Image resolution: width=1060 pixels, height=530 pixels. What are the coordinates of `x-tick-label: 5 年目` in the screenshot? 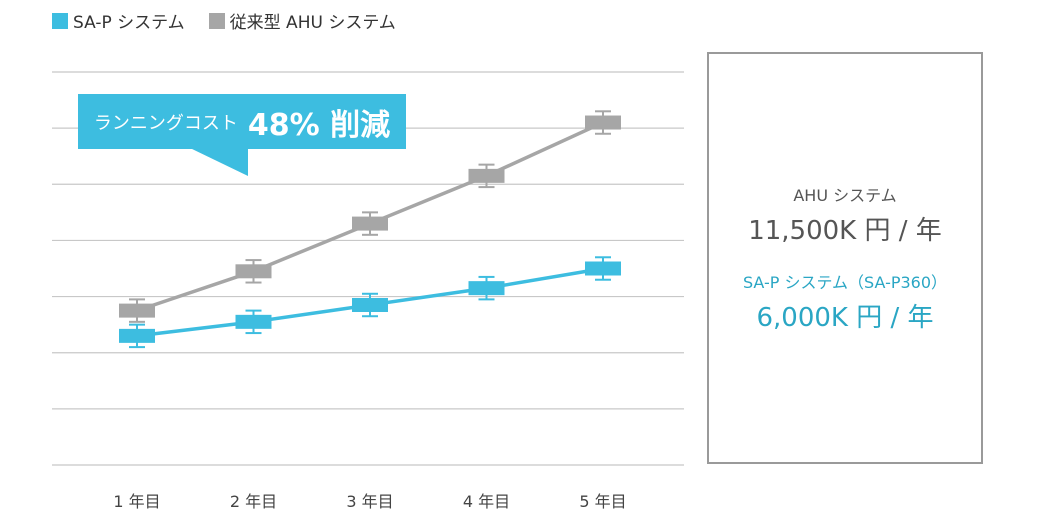 It's located at (602, 501).